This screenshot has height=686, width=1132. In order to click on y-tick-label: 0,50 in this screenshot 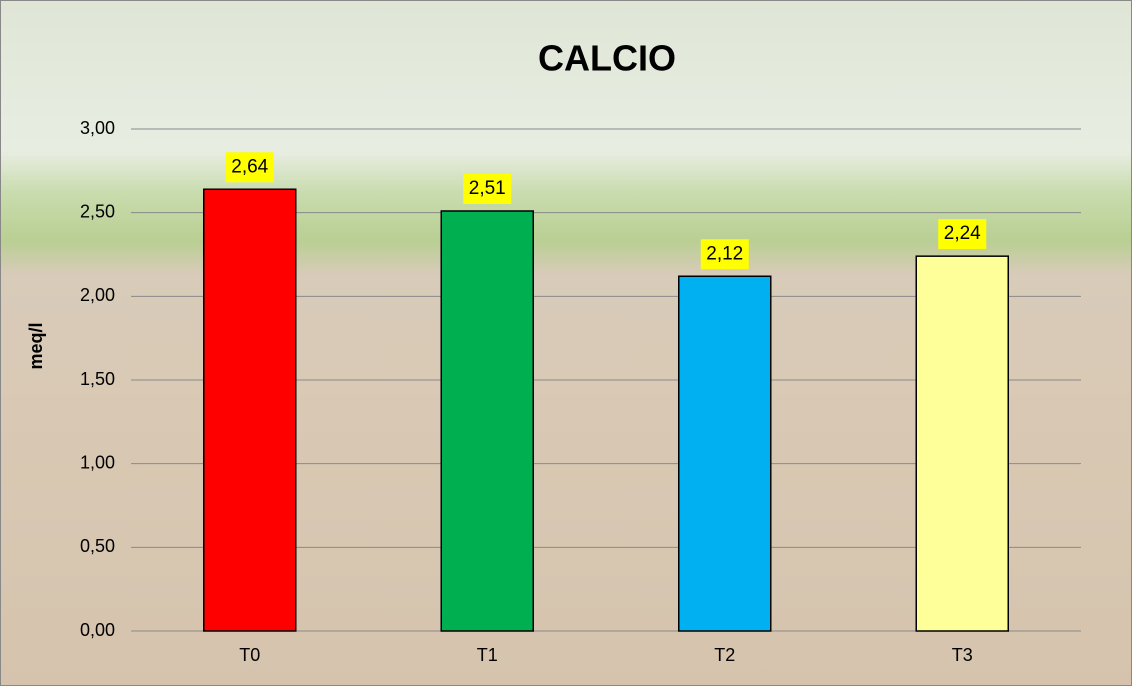, I will do `click(97, 546)`.